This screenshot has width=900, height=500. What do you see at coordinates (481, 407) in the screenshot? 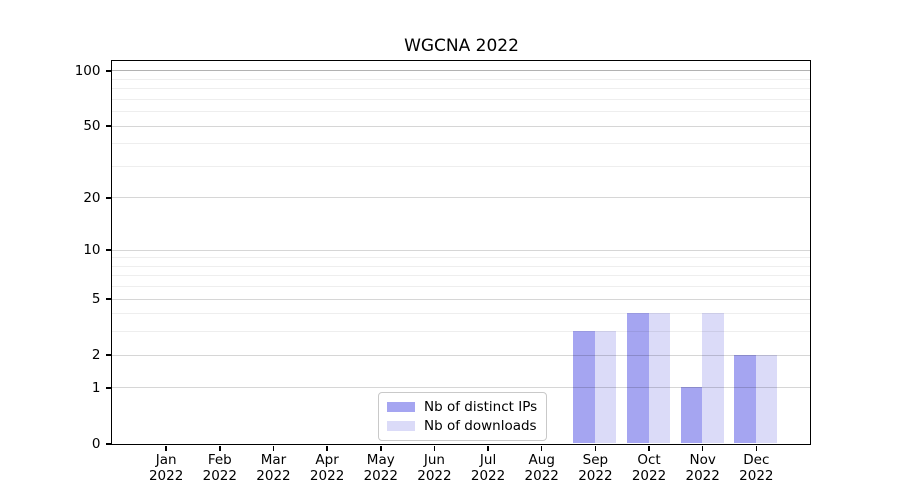
I see `legend-label-distinct-ips: Nb of distinct IPs` at bounding box center [481, 407].